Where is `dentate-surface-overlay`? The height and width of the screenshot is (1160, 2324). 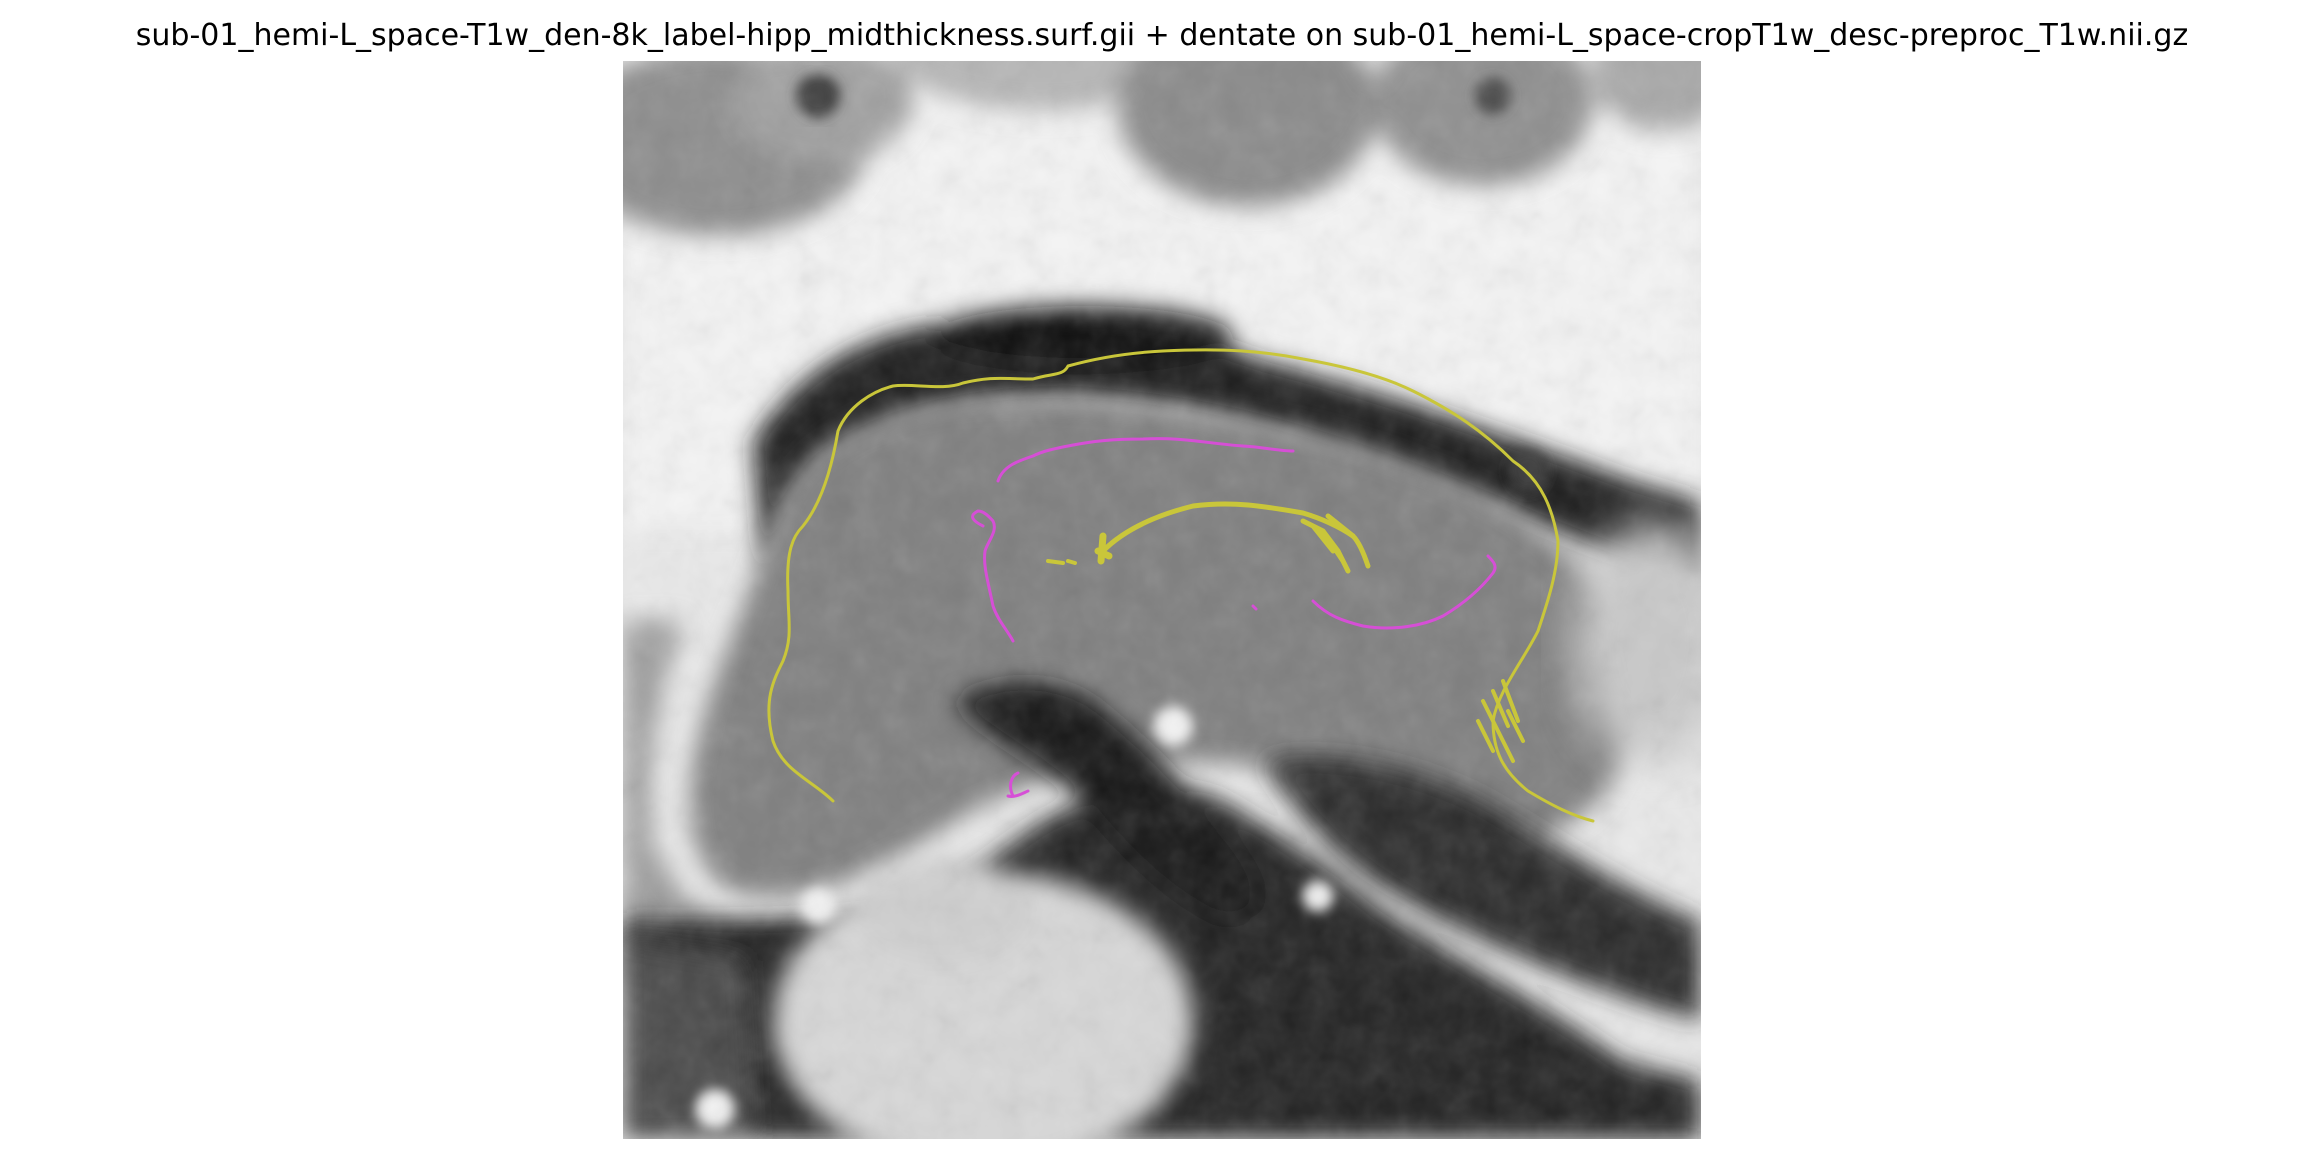
dentate-surface-overlay is located at coordinates (1234, 617).